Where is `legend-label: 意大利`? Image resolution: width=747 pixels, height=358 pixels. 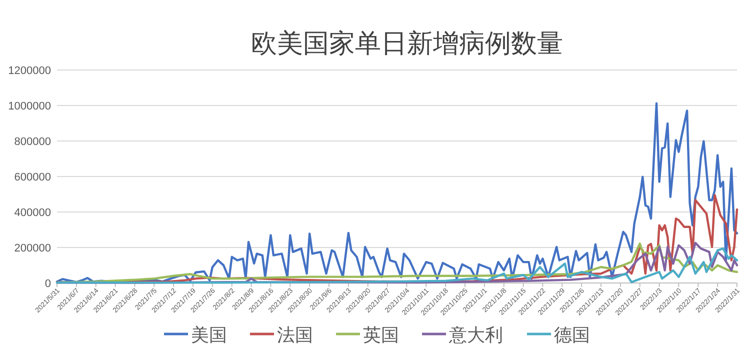
legend-label: 意大利 is located at coordinates (475, 335).